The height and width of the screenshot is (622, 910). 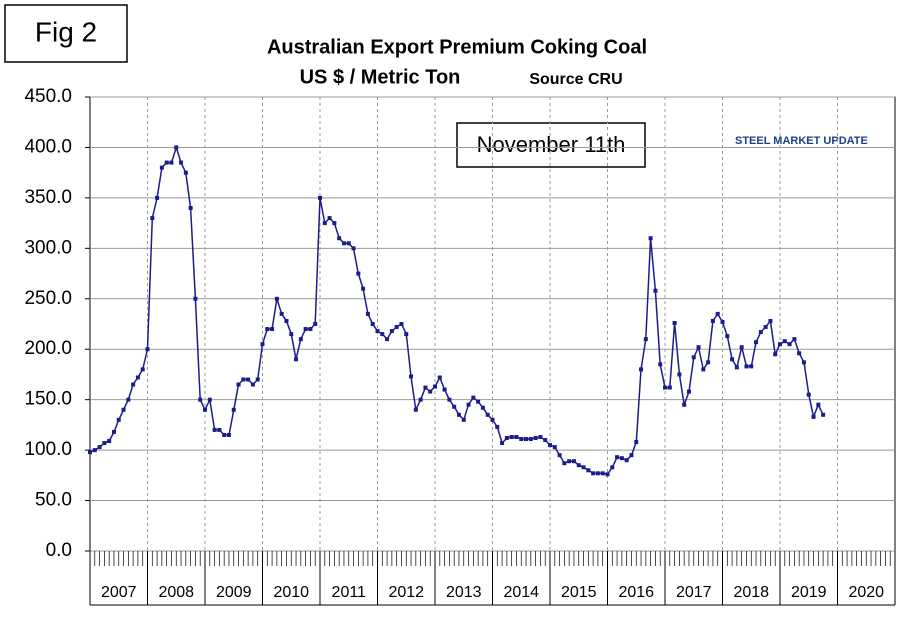 I want to click on x-tick-label: 2007, so click(x=119, y=592).